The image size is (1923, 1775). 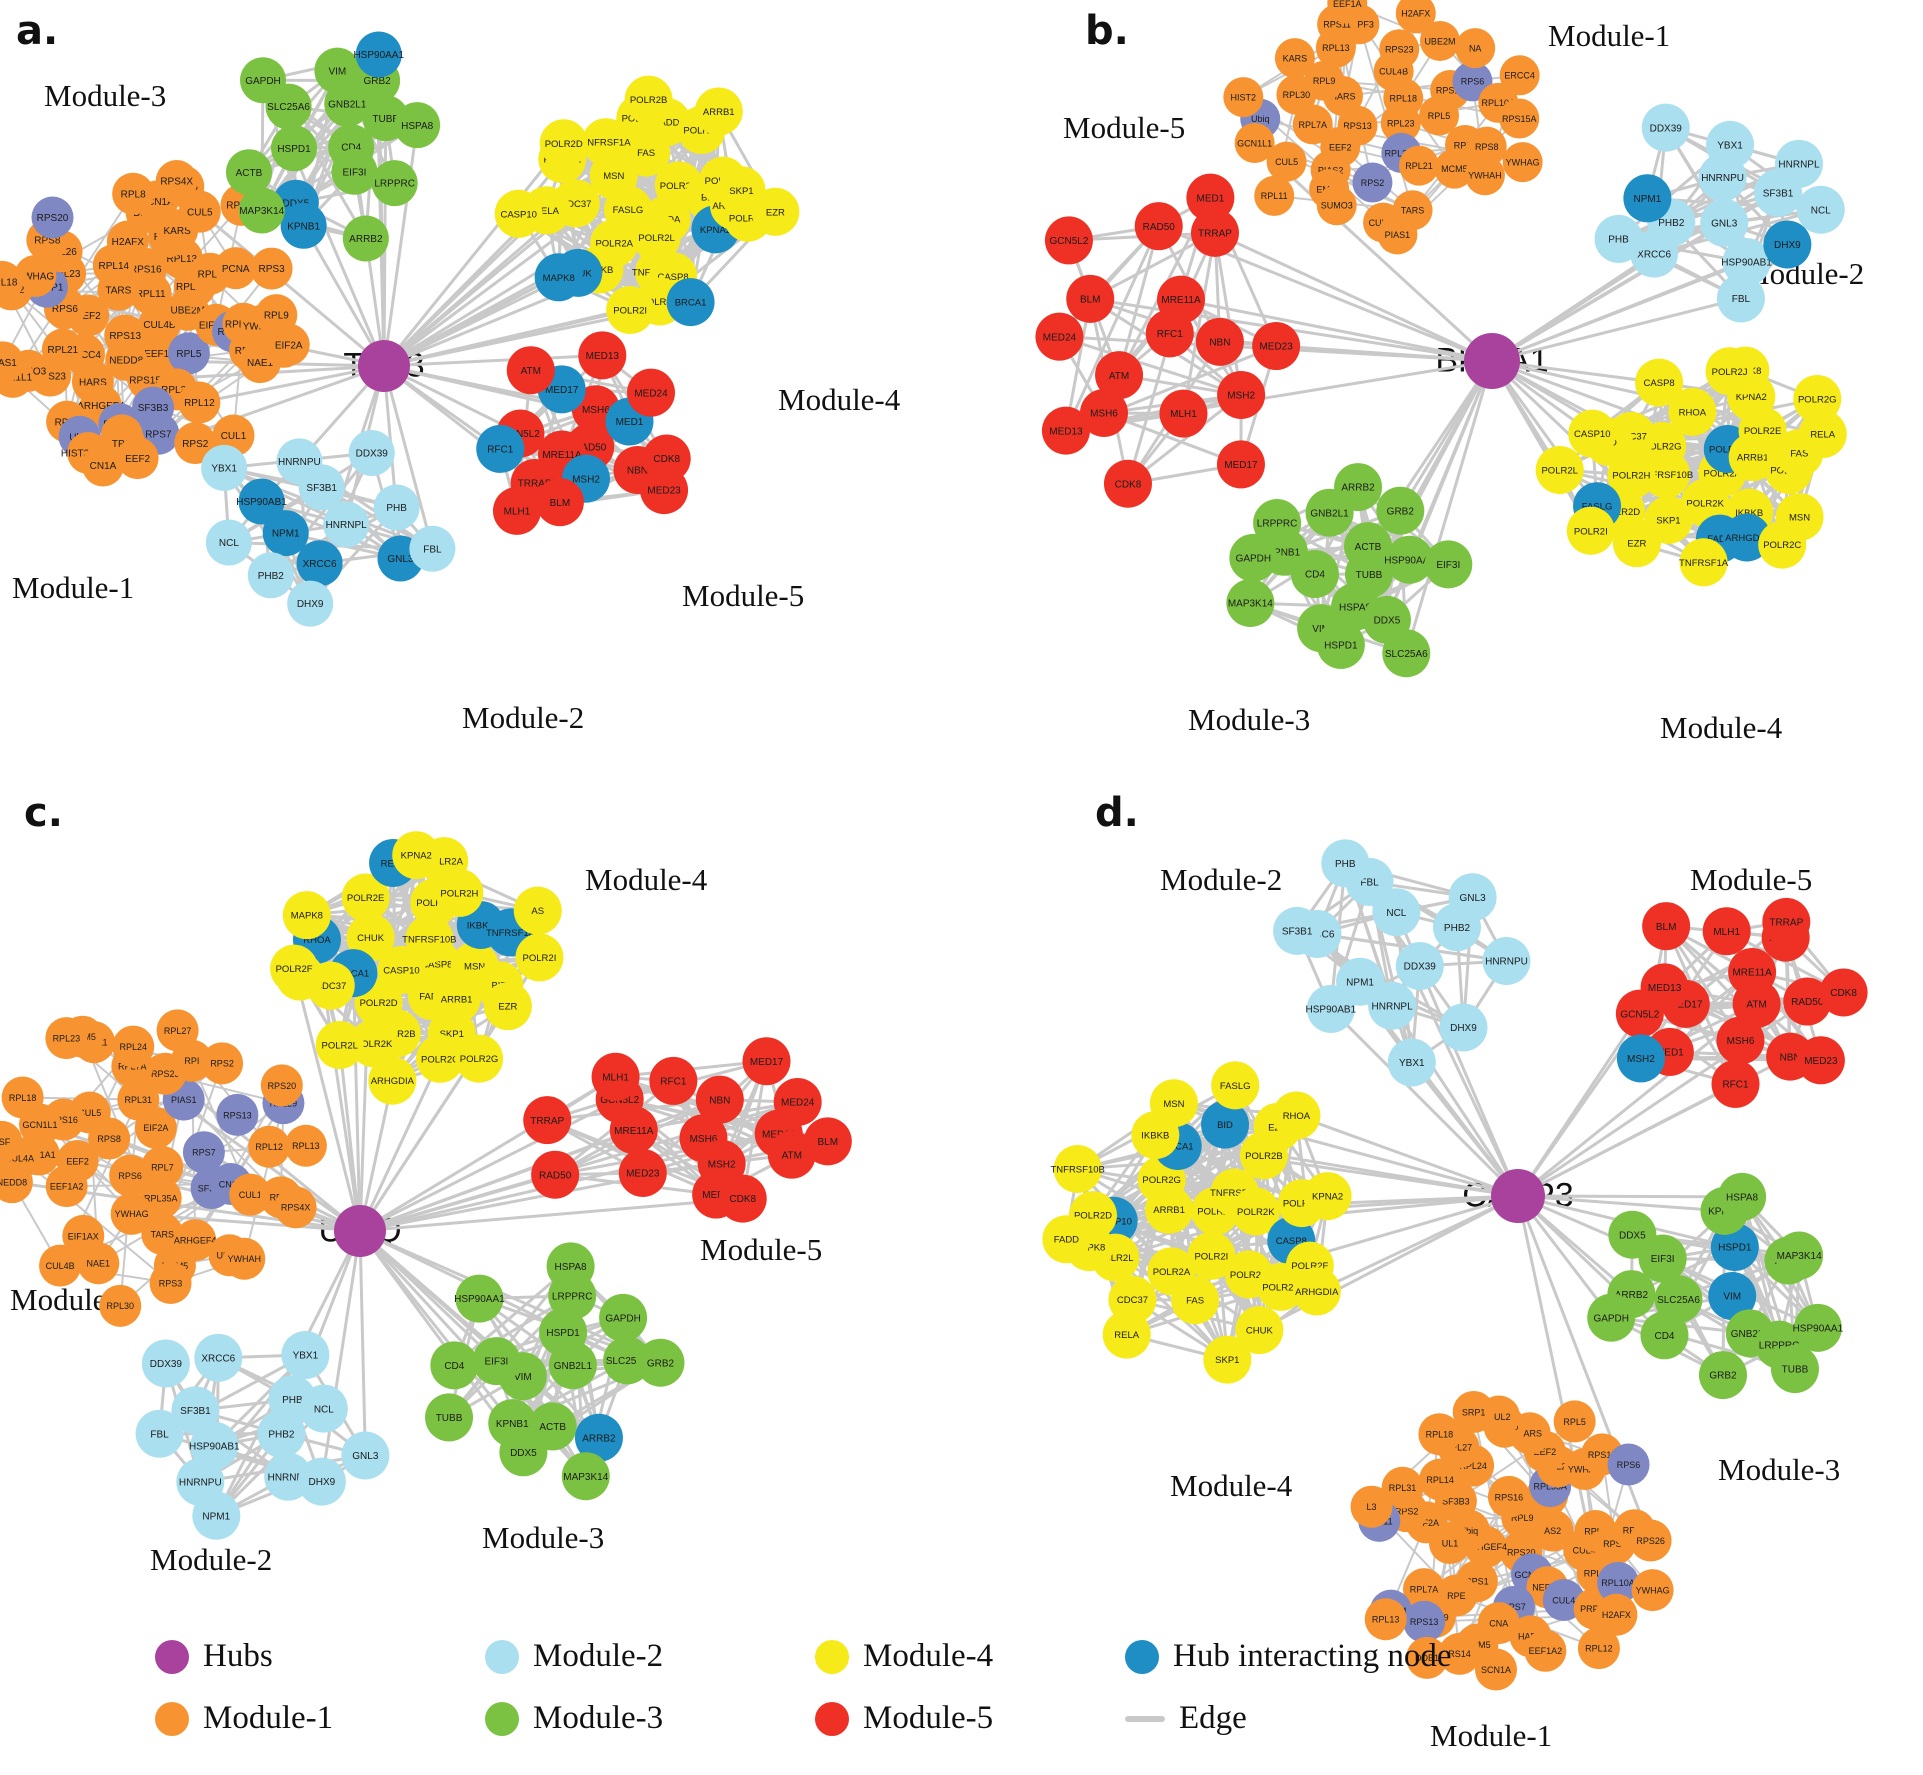 What do you see at coordinates (1492, 361) in the screenshot?
I see `hub-node` at bounding box center [1492, 361].